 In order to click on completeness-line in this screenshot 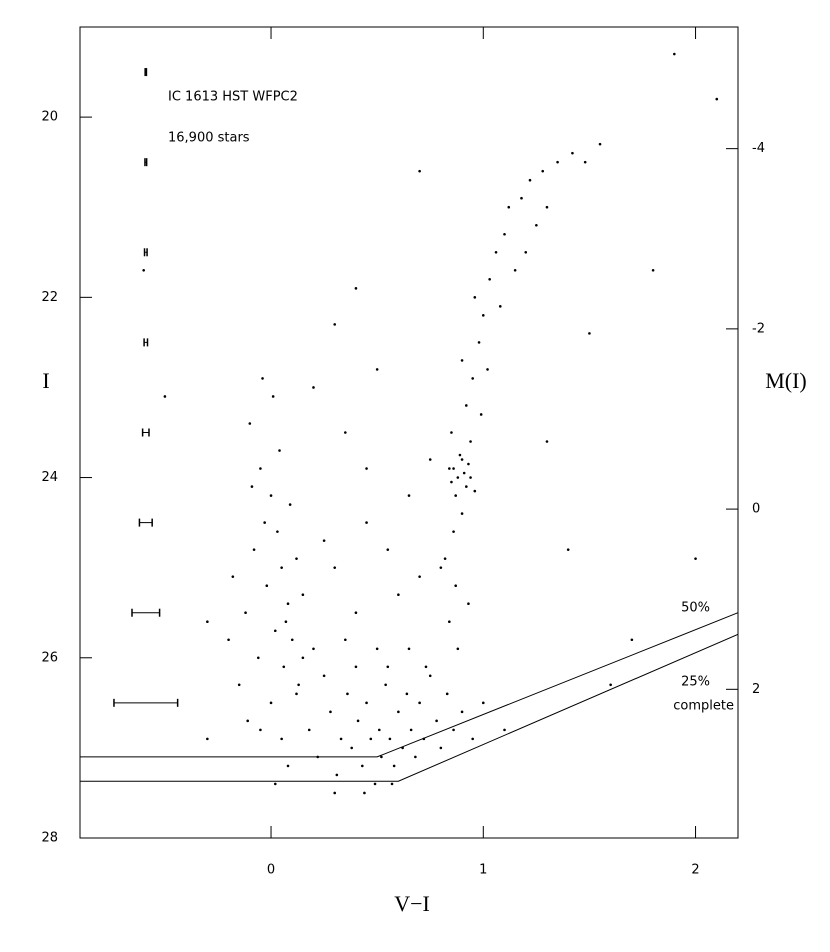, I will do `click(409, 707)`.